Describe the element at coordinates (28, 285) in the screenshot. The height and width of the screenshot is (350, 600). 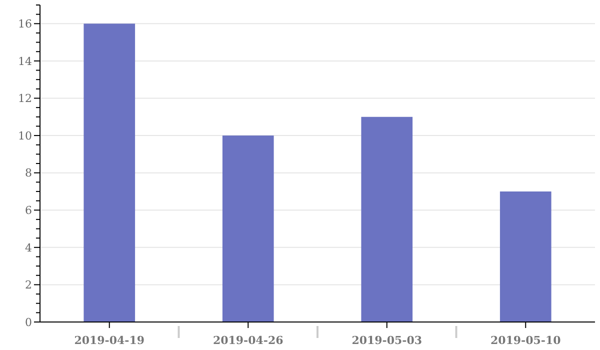
I see `y-tick-label: 2` at that location.